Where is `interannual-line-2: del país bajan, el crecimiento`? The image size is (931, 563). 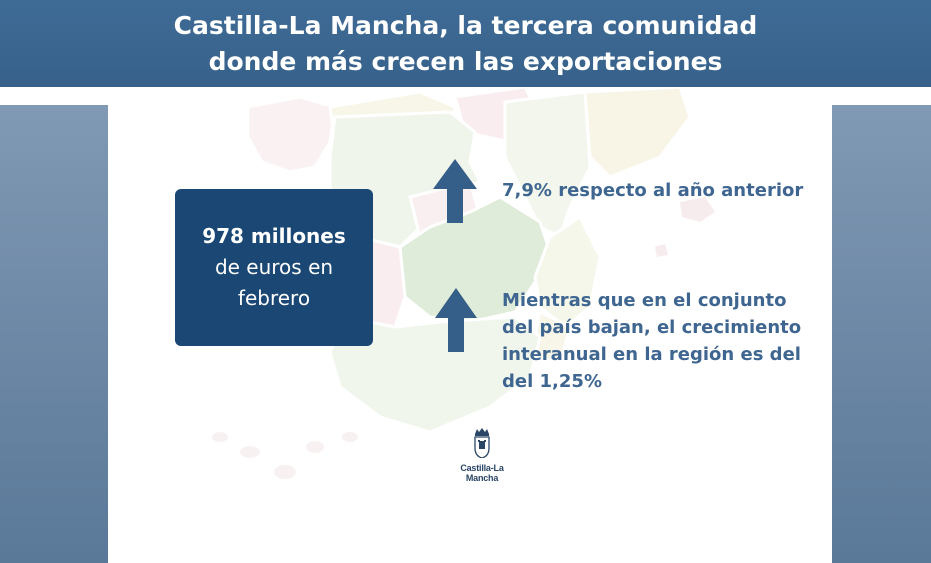
interannual-line-2: del país bajan, el crecimiento is located at coordinates (652, 327).